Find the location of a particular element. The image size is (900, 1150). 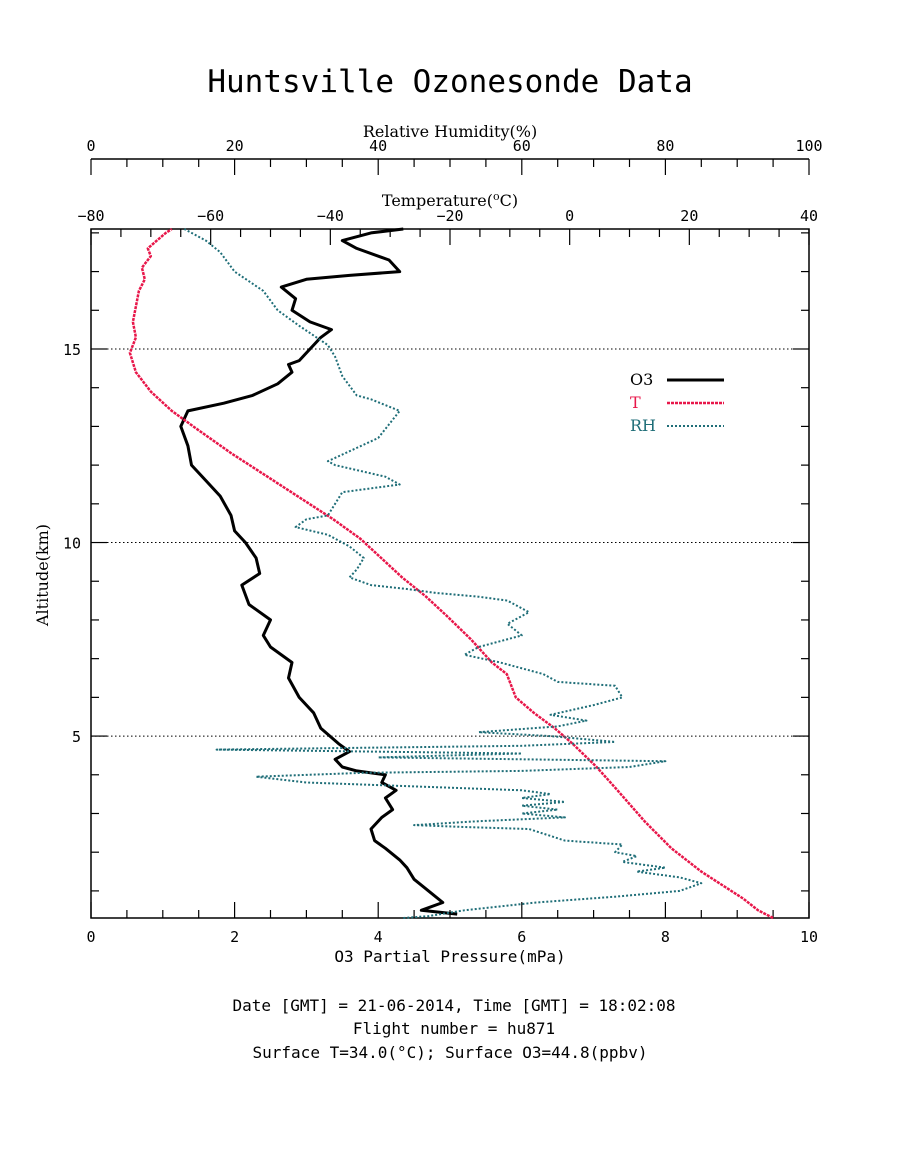

legend-label-o3: O3 is located at coordinates (641, 379).